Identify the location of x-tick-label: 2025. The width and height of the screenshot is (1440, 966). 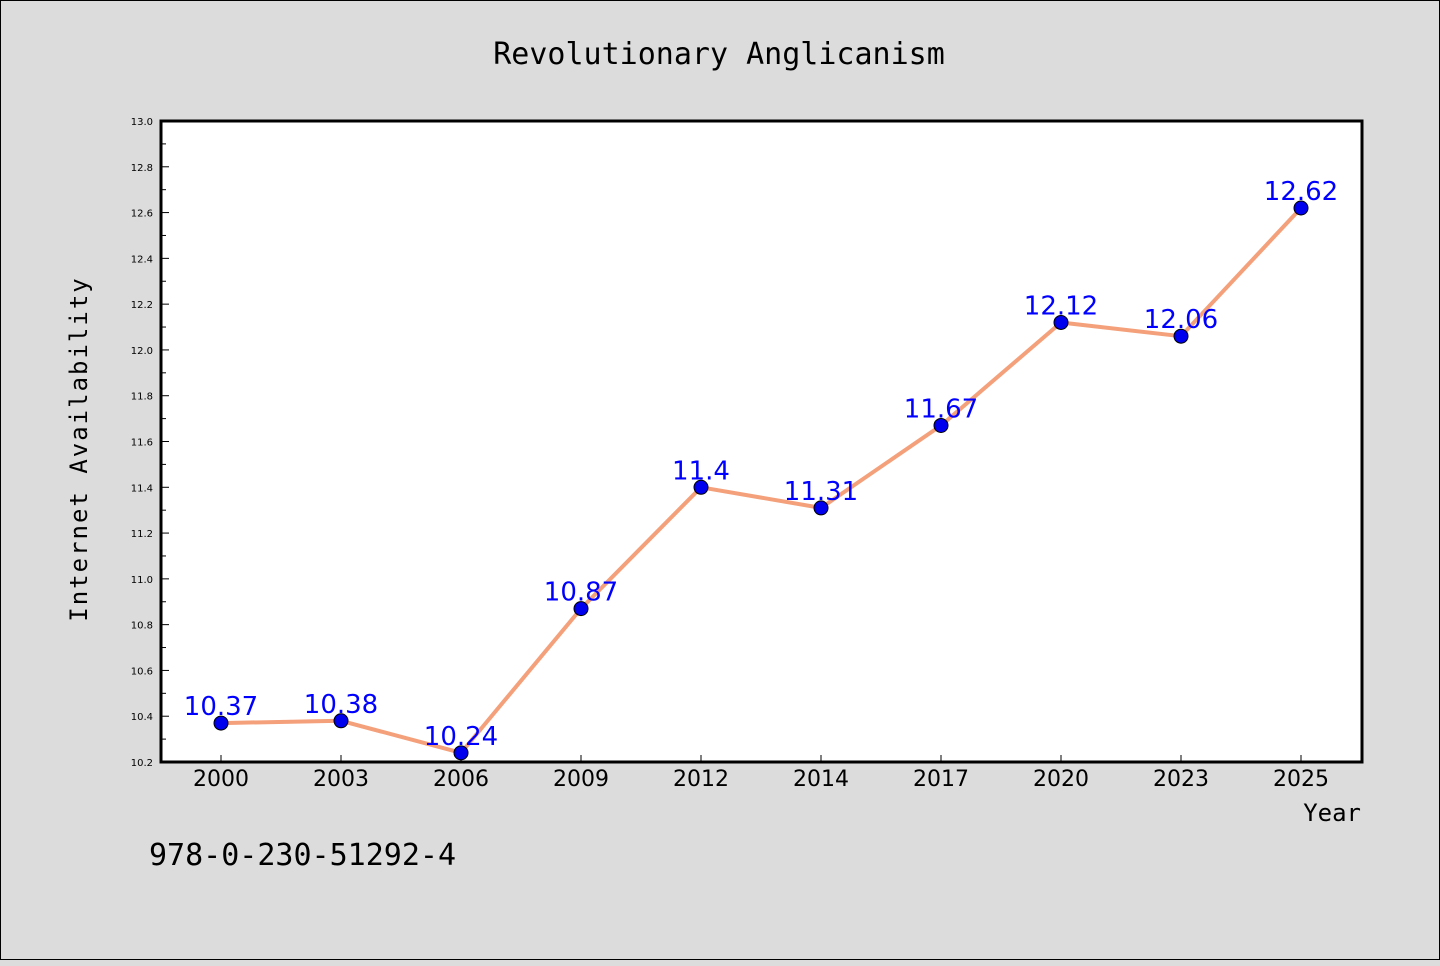
(1301, 779).